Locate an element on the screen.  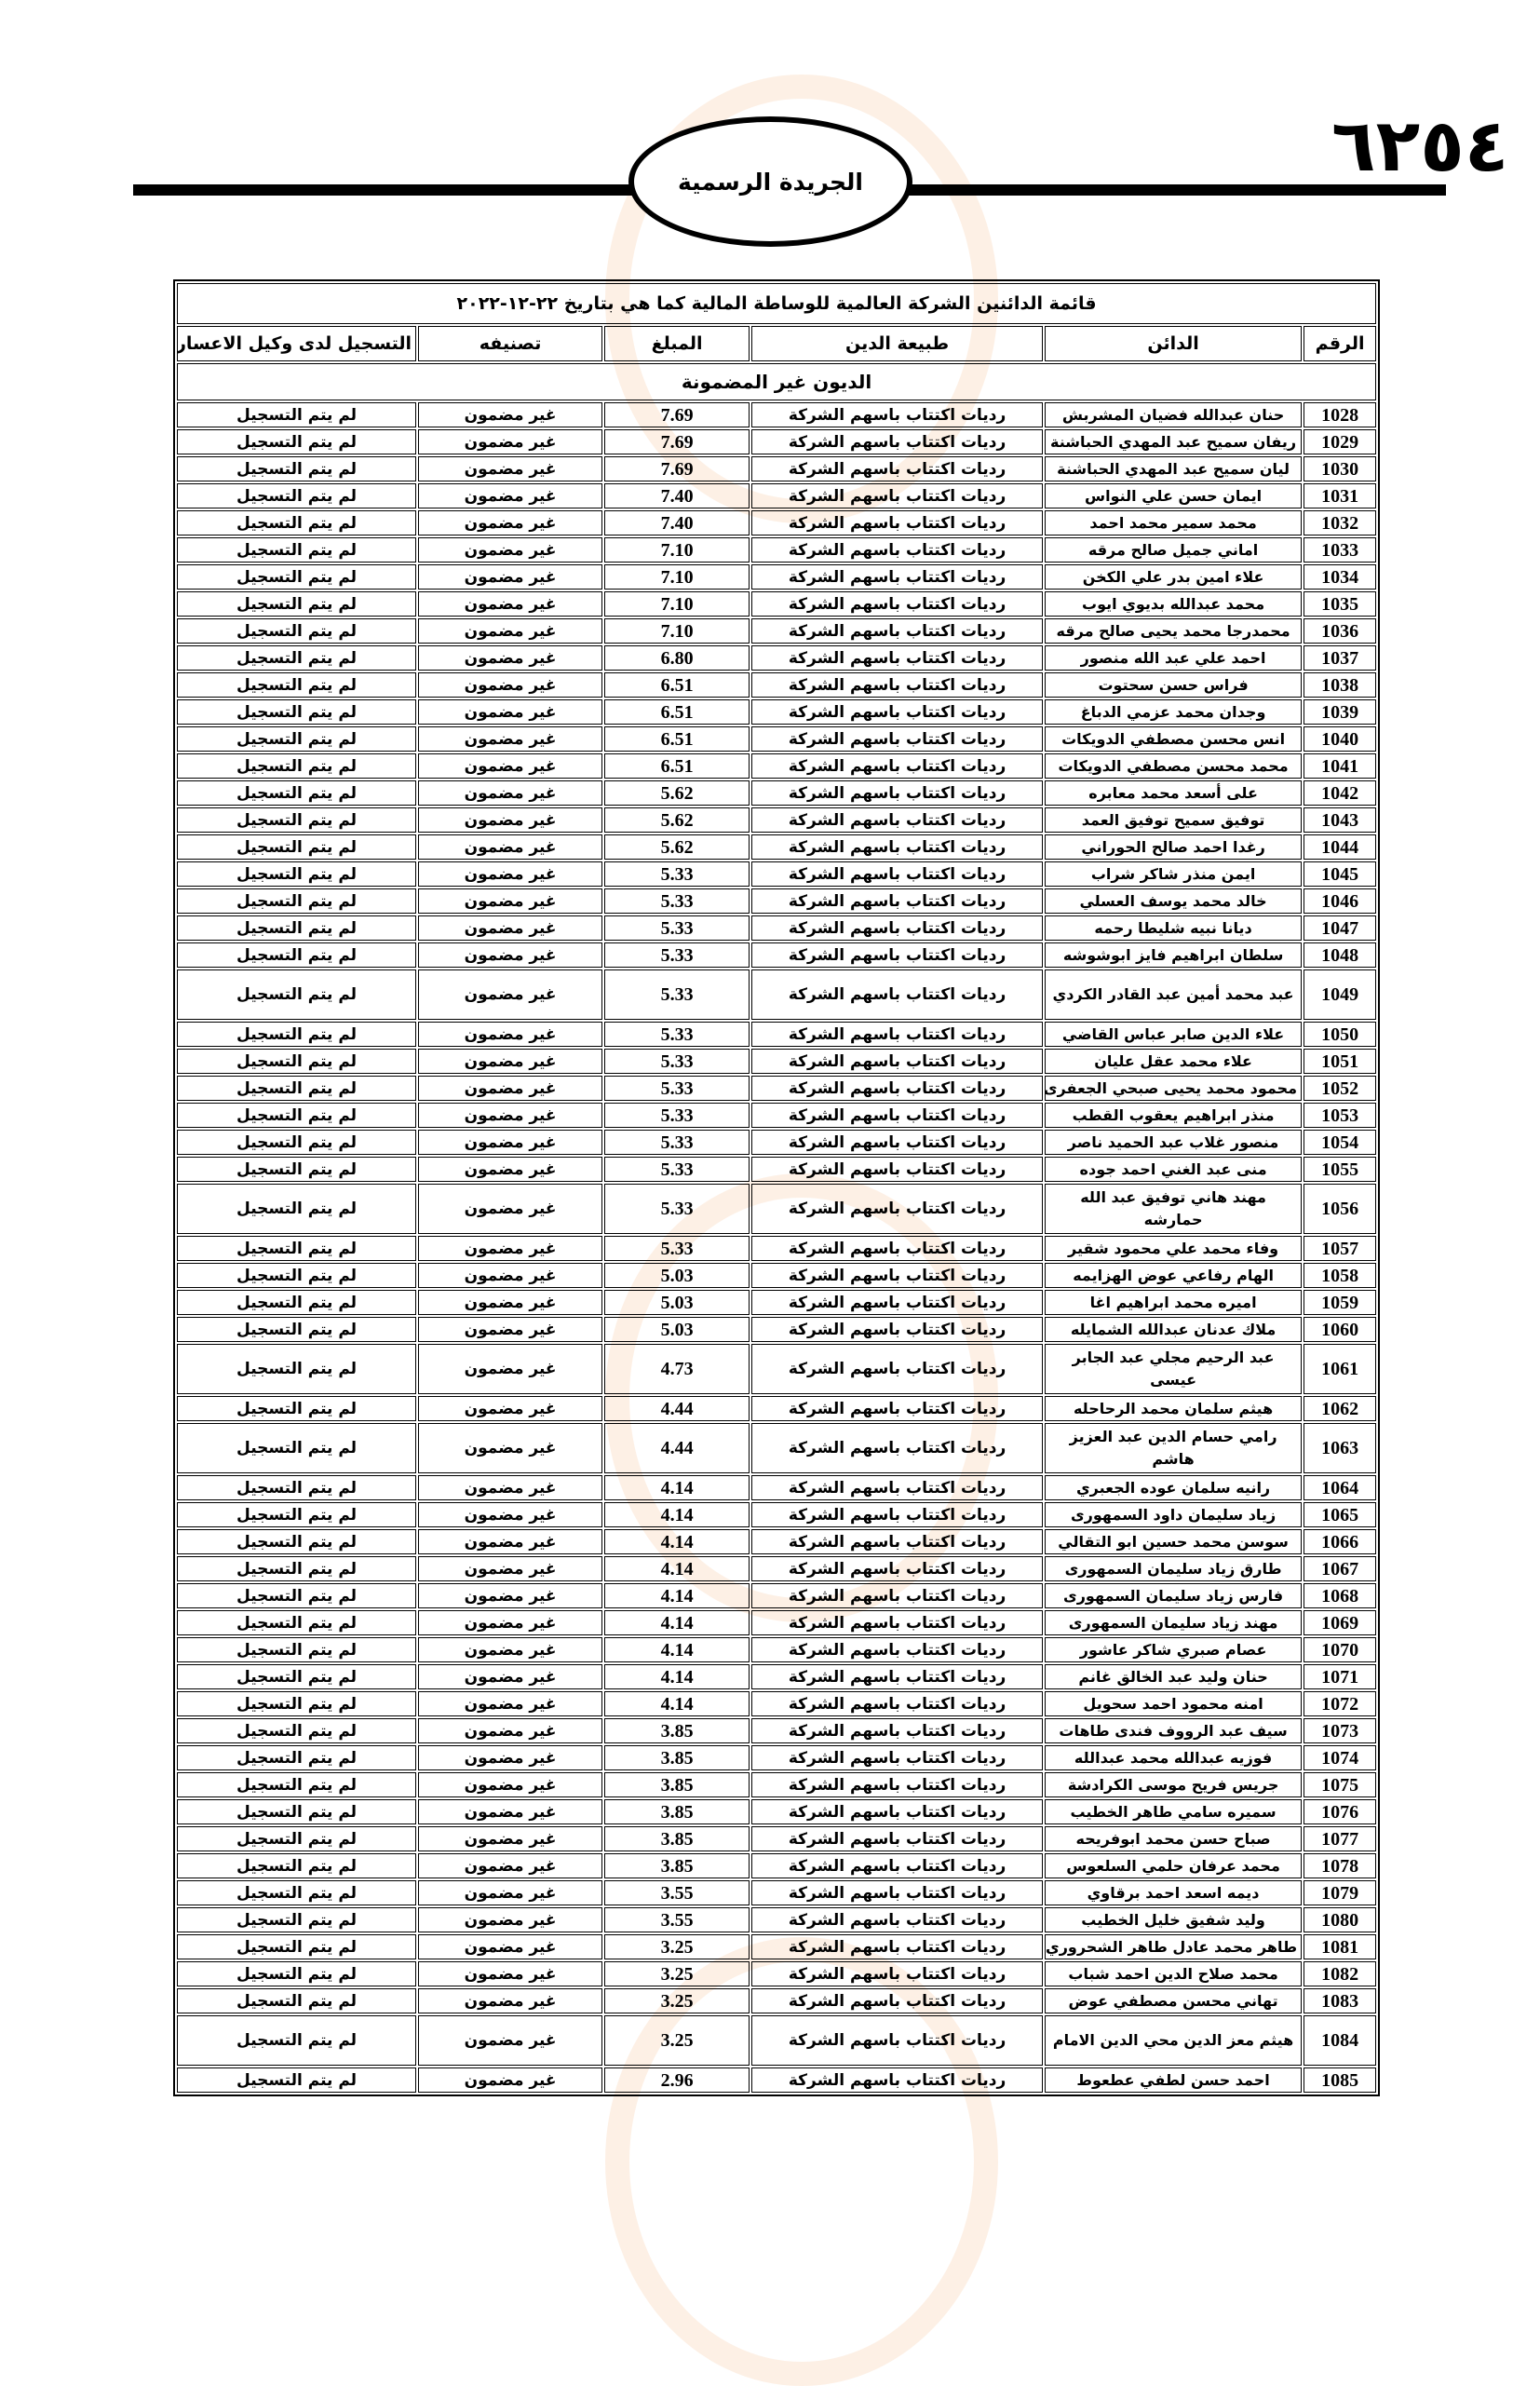
amount: 6.51 is located at coordinates (677, 739).